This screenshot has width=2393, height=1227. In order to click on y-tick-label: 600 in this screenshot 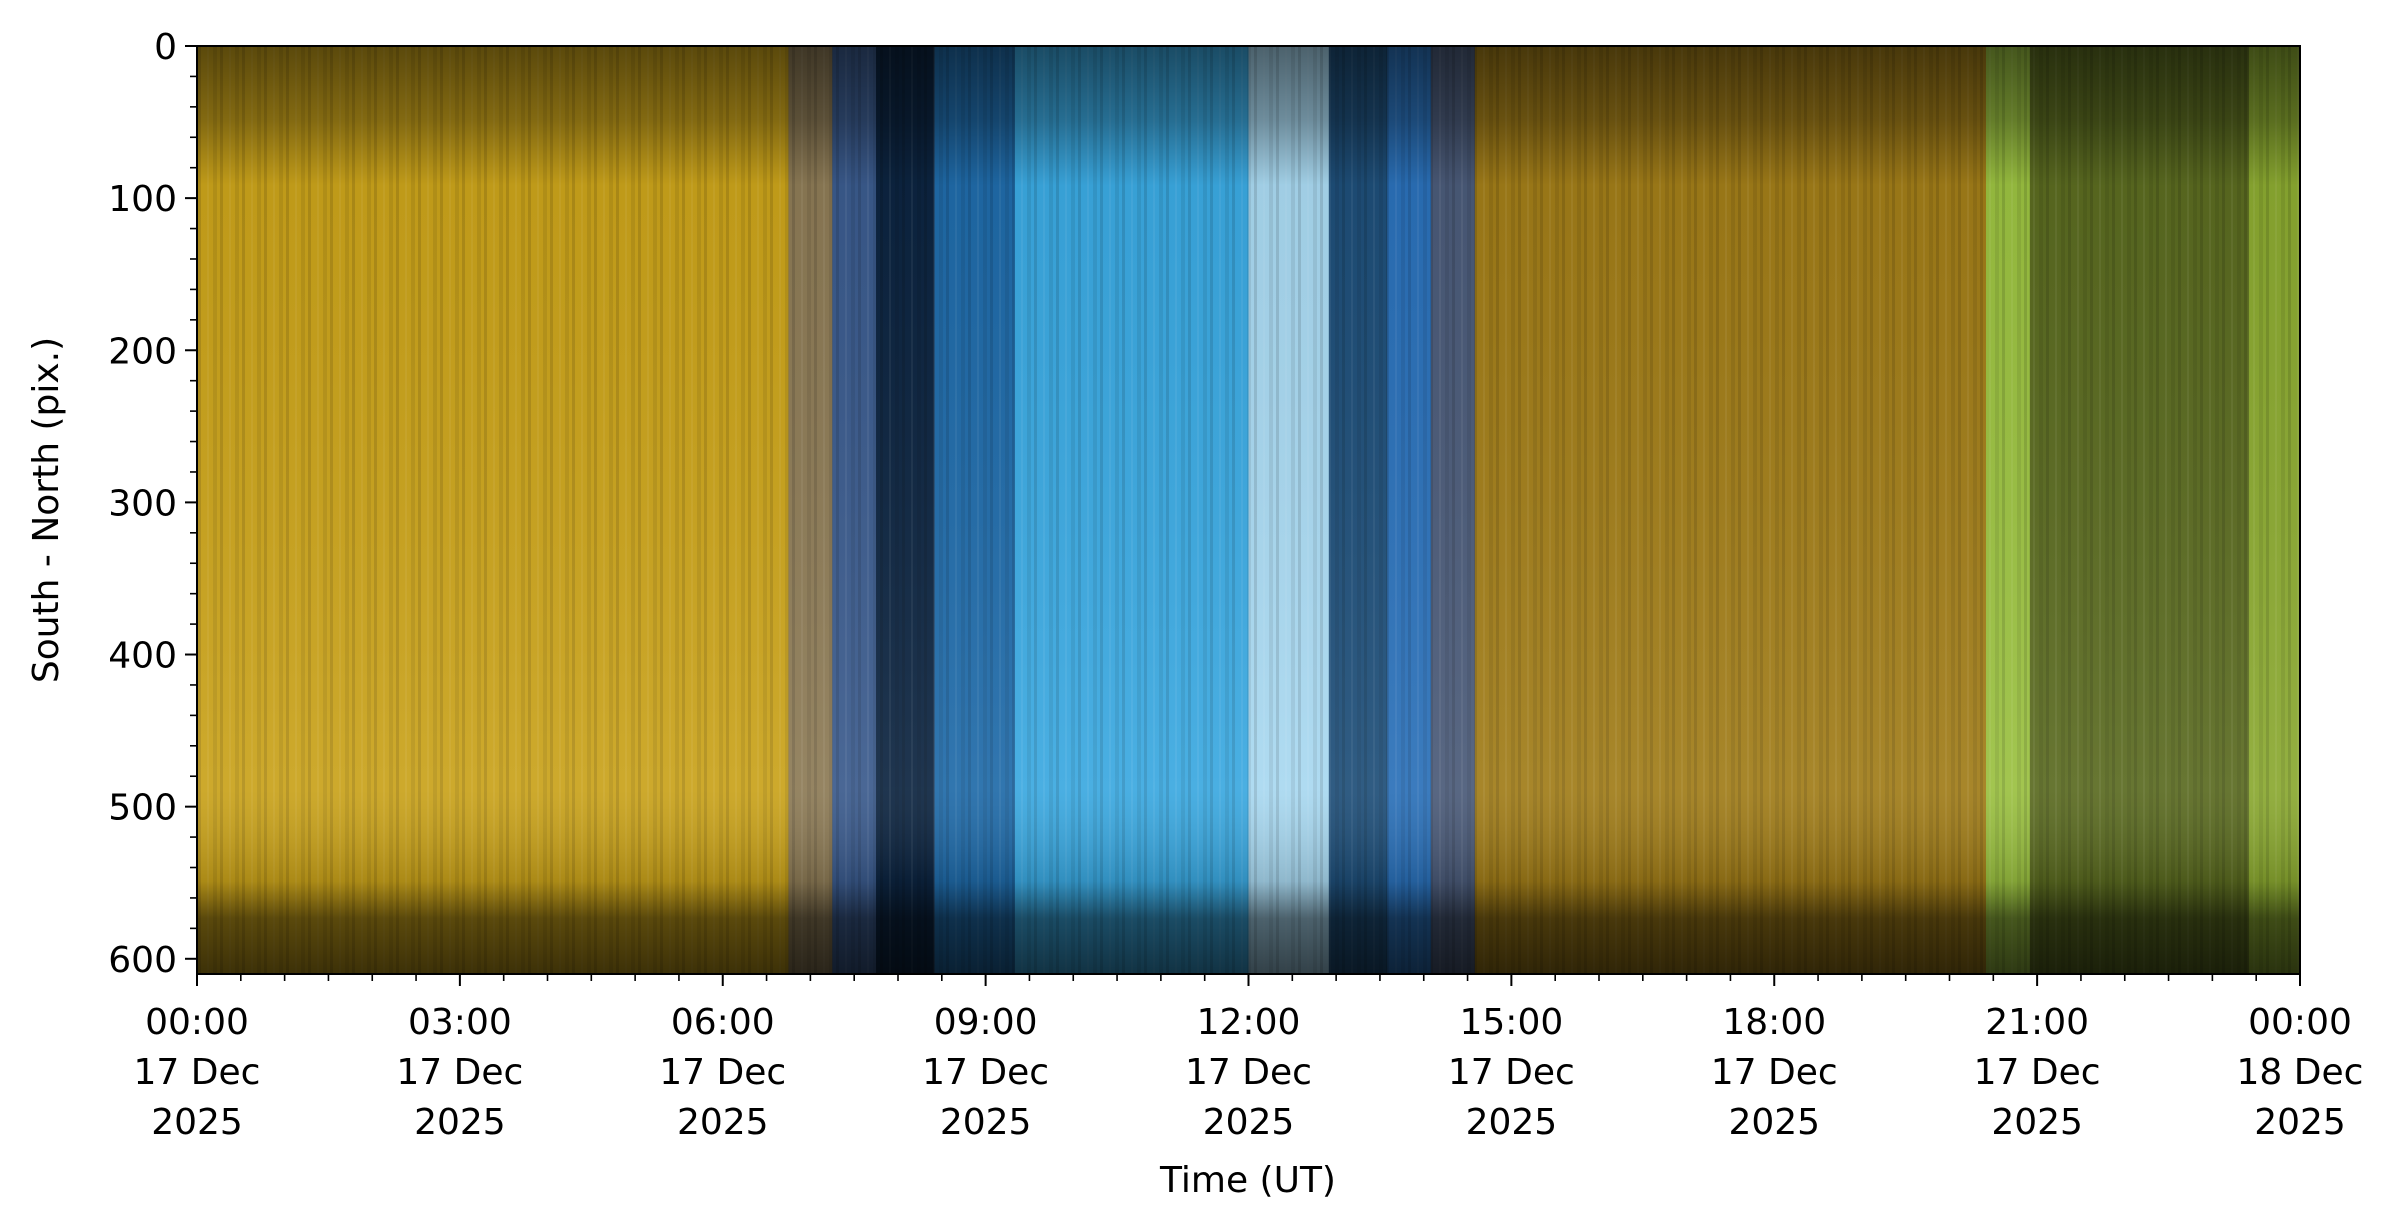, I will do `click(142, 960)`.